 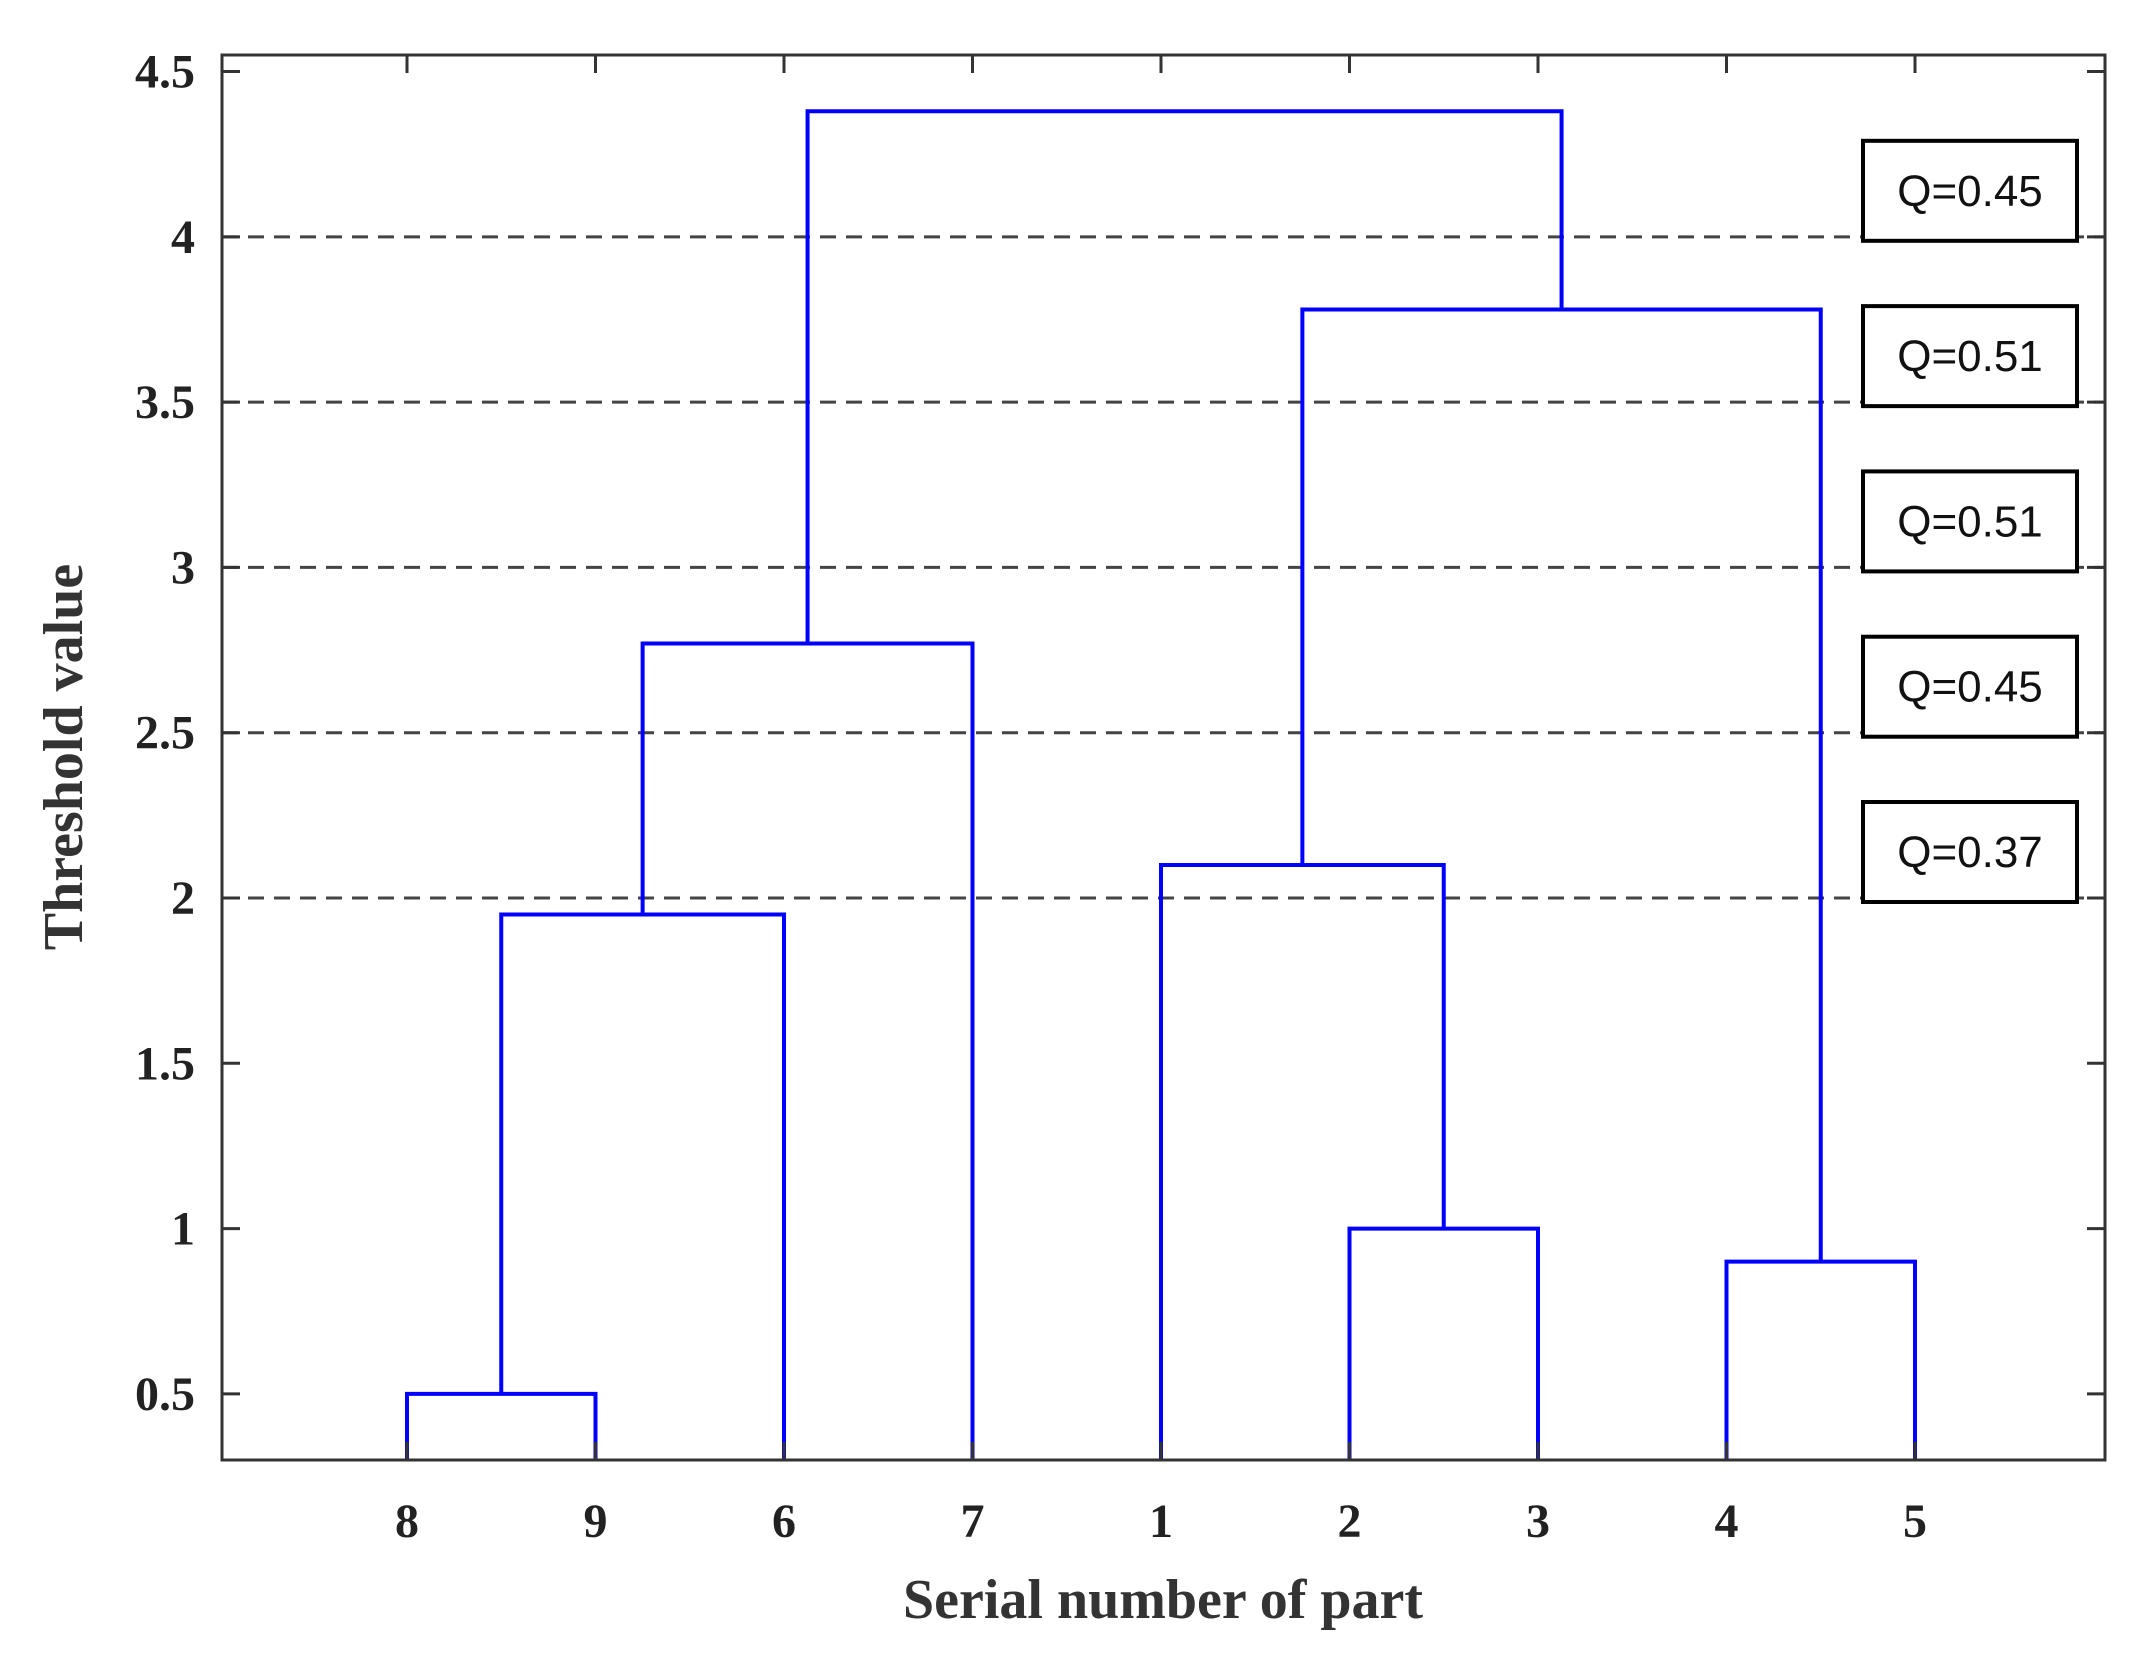 I want to click on q-label-box-4: Q=0.45, so click(x=1970, y=686).